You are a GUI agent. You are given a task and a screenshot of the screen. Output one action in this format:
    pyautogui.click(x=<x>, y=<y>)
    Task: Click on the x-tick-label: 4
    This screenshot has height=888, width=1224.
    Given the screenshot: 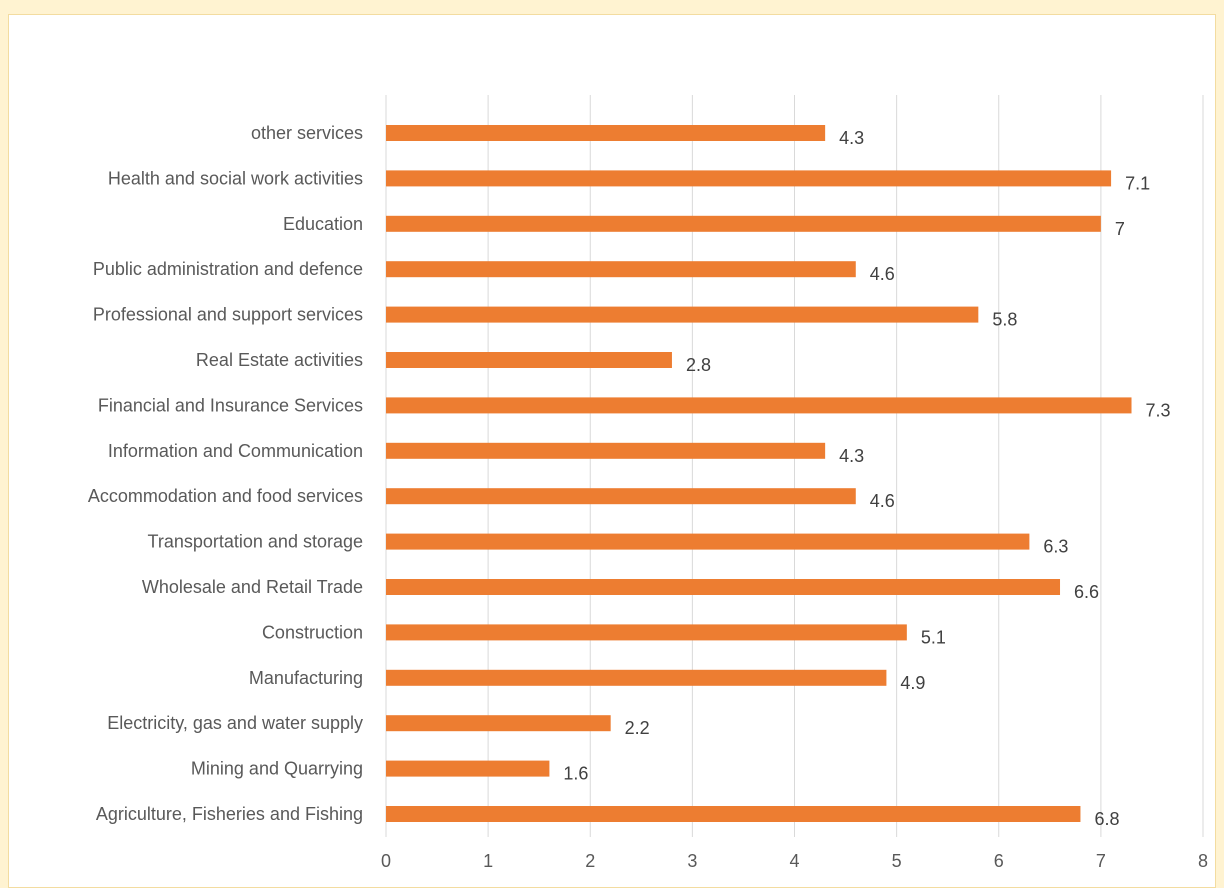 What is the action you would take?
    pyautogui.click(x=794, y=861)
    